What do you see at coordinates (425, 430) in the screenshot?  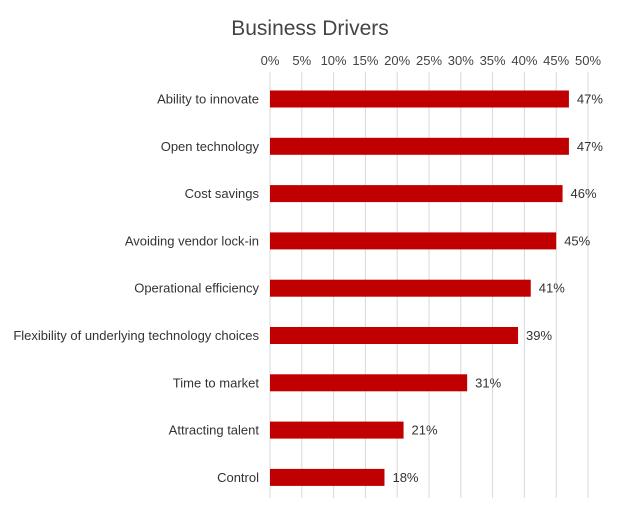 I see `data-label: 21%` at bounding box center [425, 430].